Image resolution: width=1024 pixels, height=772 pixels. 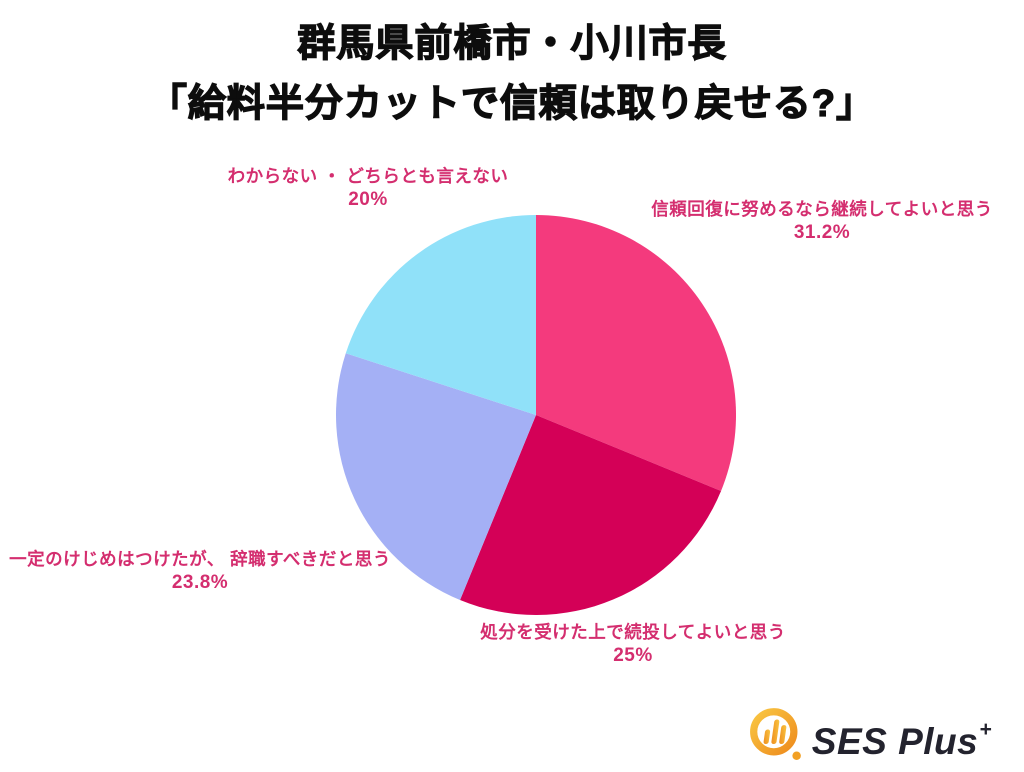 What do you see at coordinates (200, 559) in the screenshot?
I see `slice-label-text: 一定のけじめはつけたが、 辞職すべきだと思う` at bounding box center [200, 559].